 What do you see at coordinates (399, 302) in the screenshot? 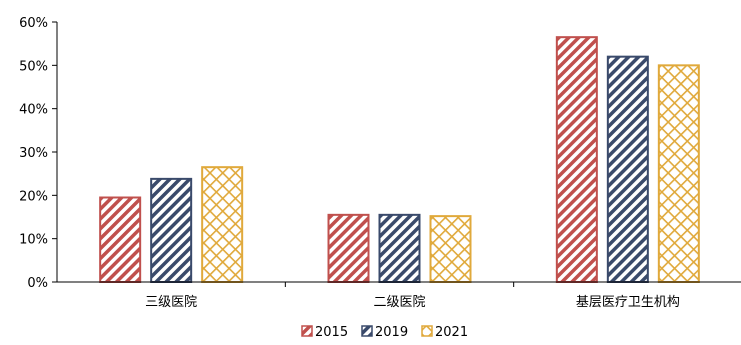
I see `x-category-label: 二级医院` at bounding box center [399, 302].